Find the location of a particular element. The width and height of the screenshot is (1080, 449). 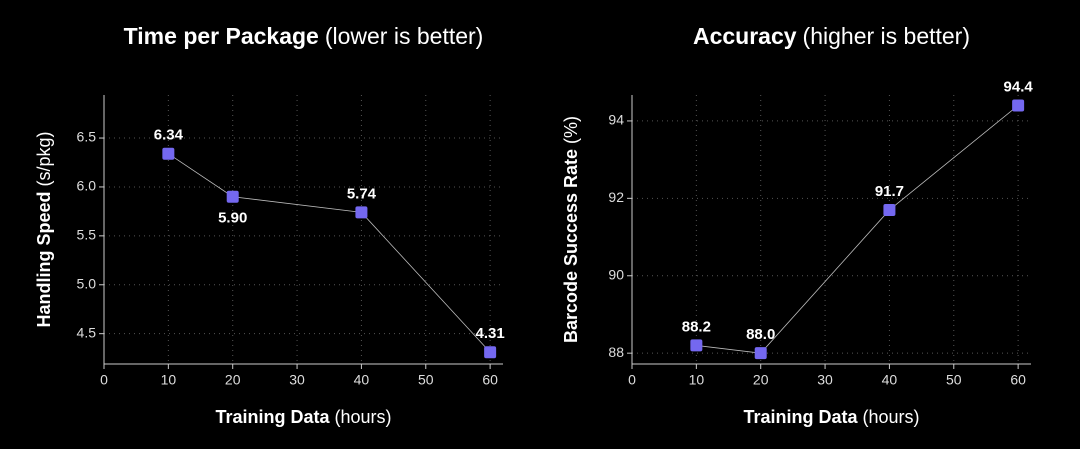

y-label-main: Barcode Success Rate is located at coordinates (571, 246).